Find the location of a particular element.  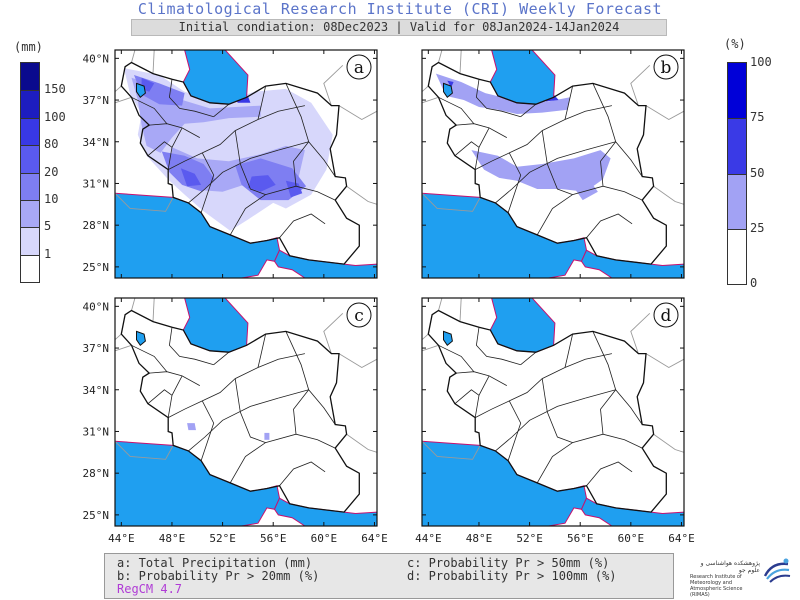

lon-label: 60°E is located at coordinates (324, 538).